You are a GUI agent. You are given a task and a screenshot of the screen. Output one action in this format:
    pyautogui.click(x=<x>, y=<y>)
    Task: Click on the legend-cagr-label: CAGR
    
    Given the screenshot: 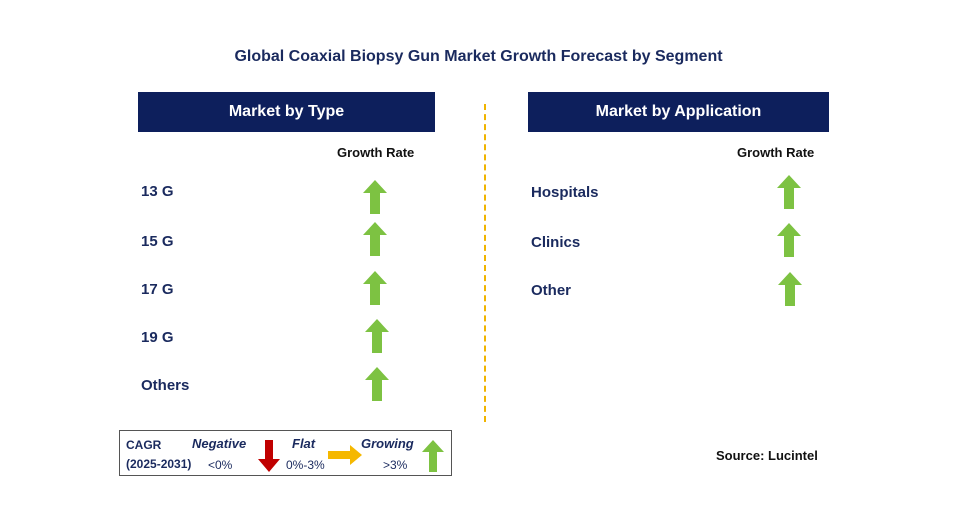 What is the action you would take?
    pyautogui.click(x=144, y=445)
    